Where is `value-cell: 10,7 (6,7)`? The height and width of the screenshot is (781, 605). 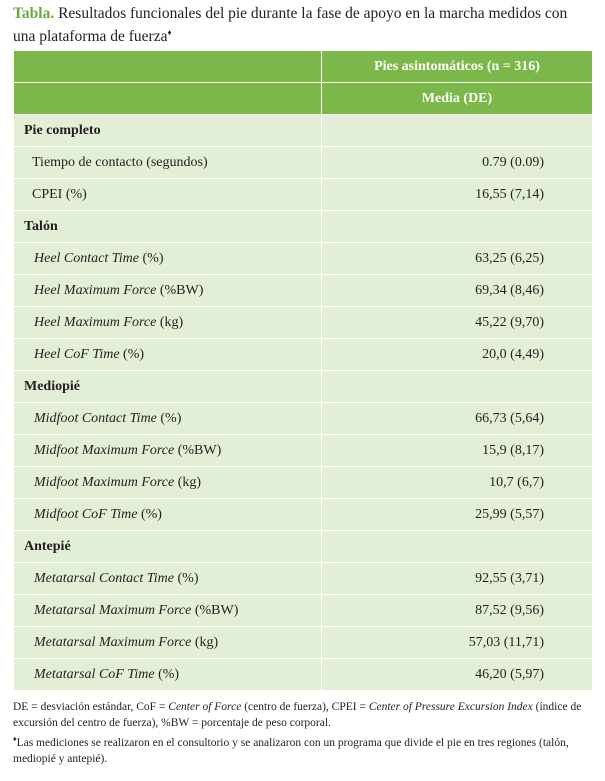 value-cell: 10,7 (6,7) is located at coordinates (457, 482).